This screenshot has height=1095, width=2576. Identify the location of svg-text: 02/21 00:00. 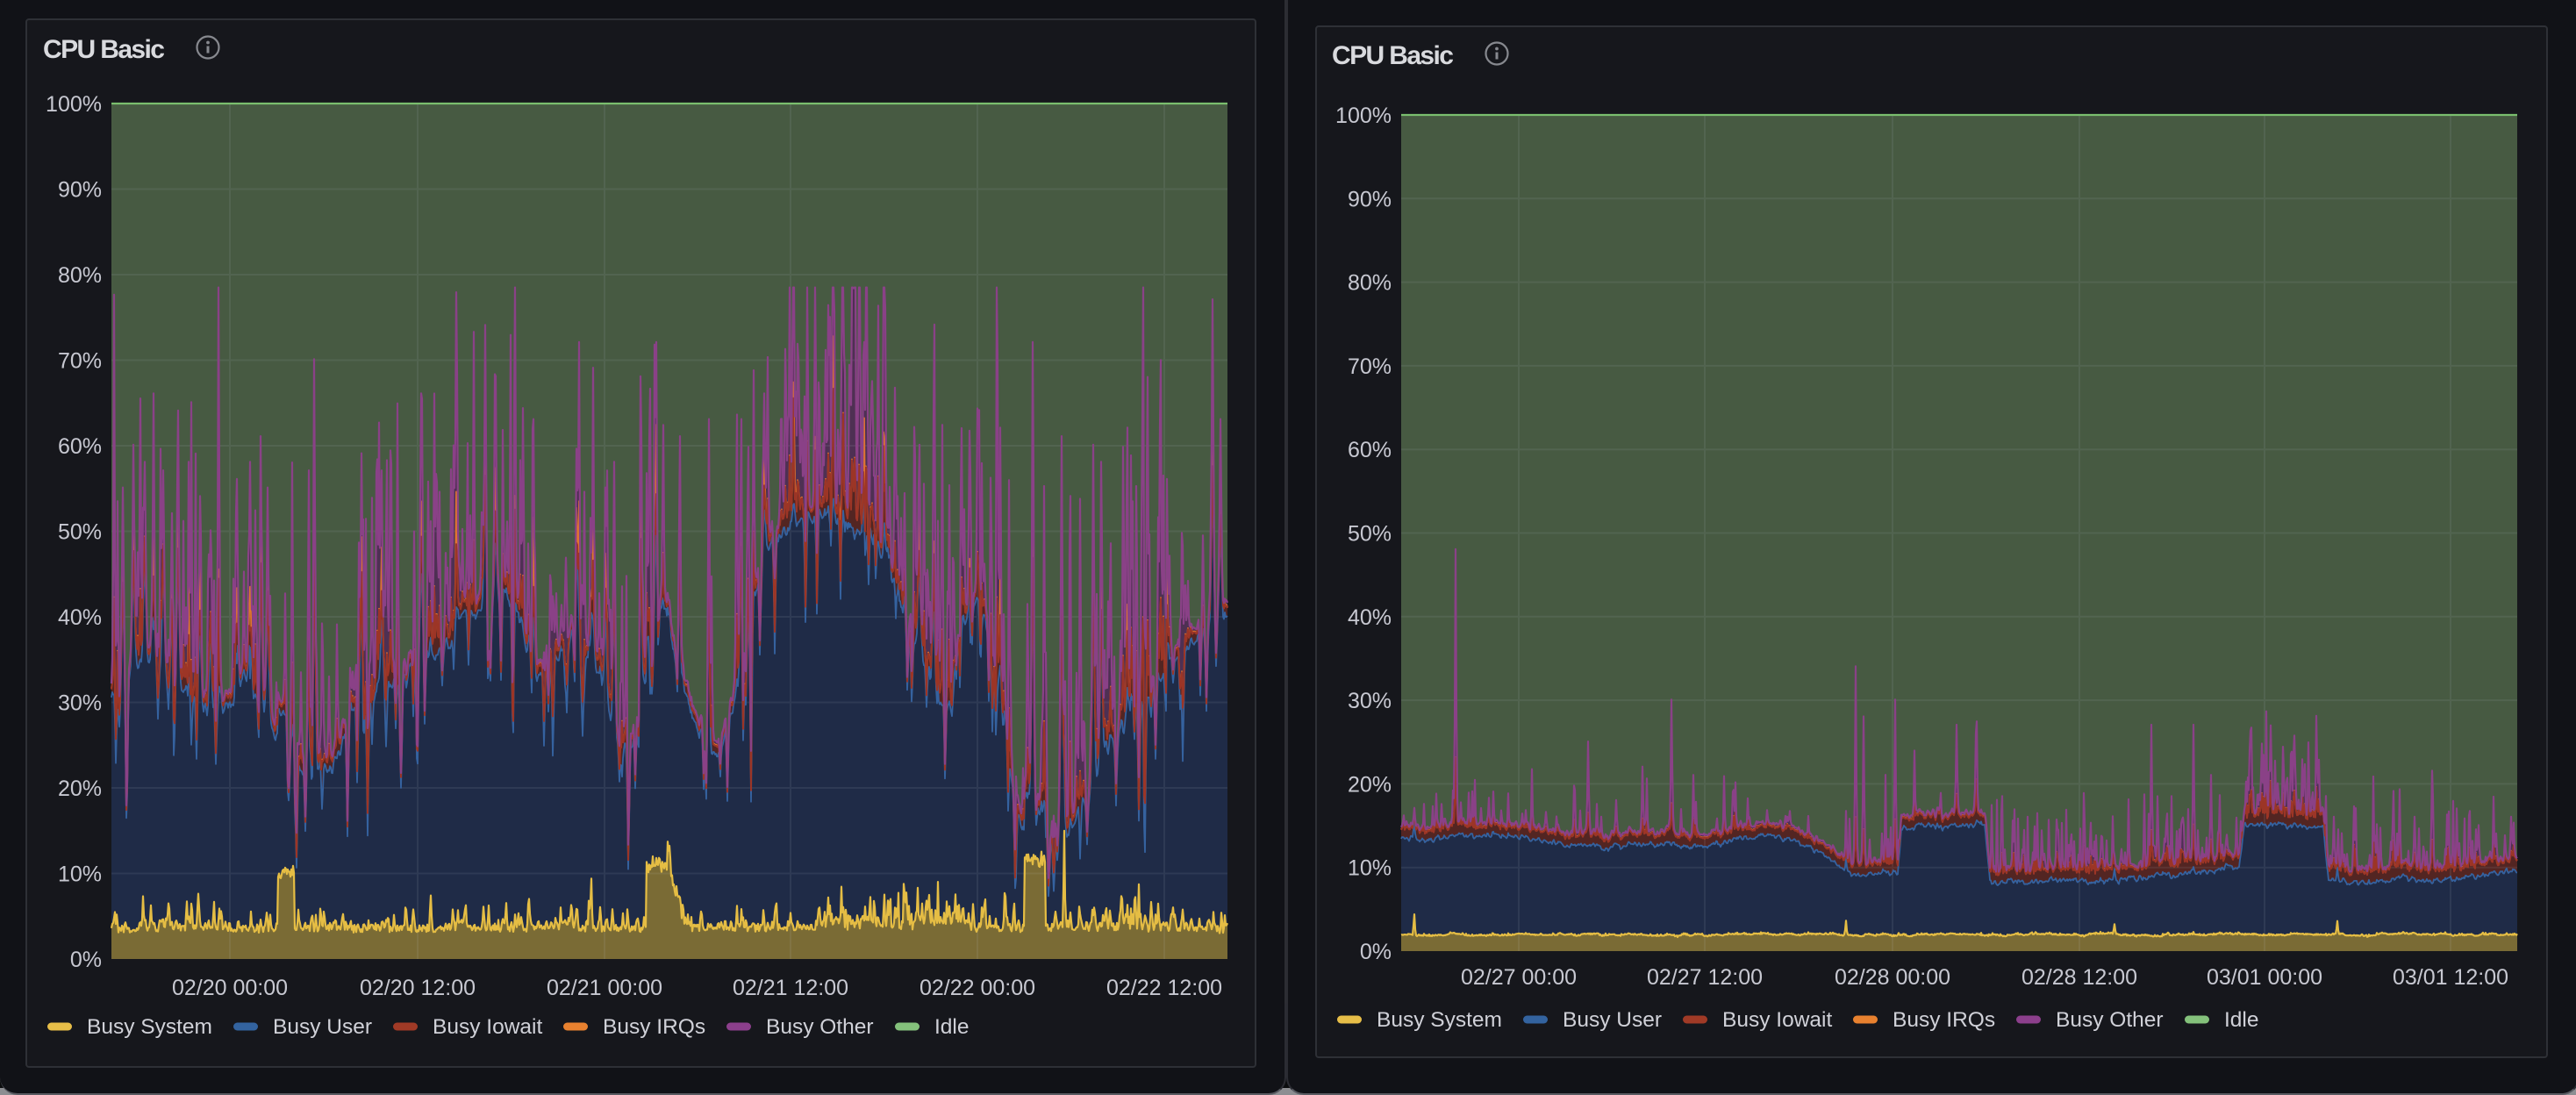
(604, 988).